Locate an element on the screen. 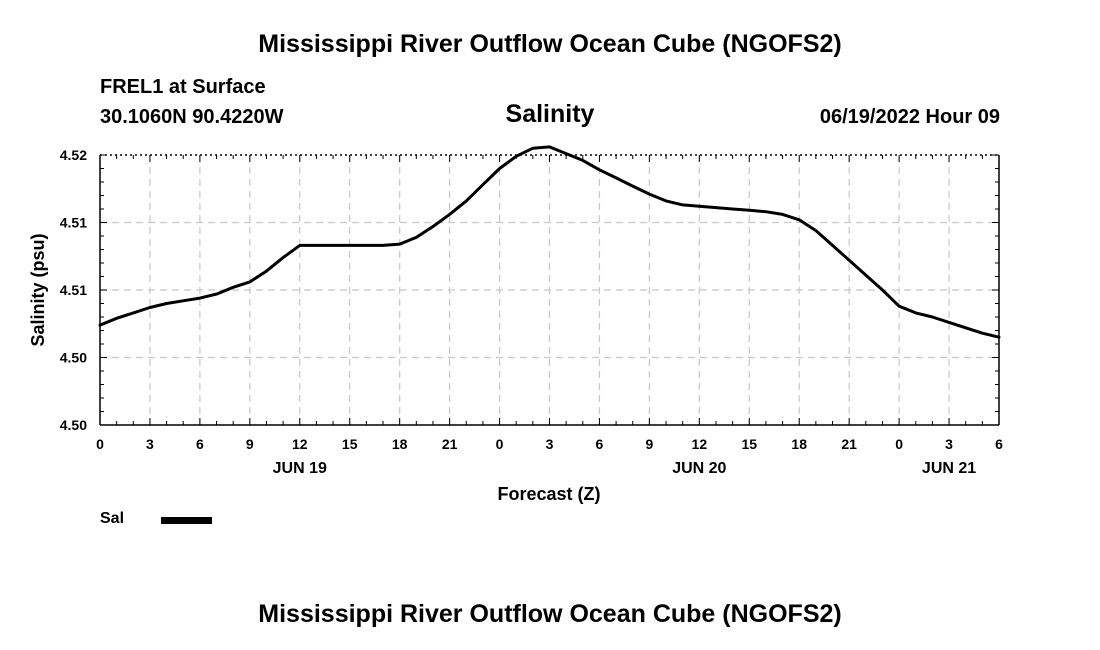 The image size is (1100, 650). station-coordinates: 30.1060N 90.4220W is located at coordinates (192, 117).